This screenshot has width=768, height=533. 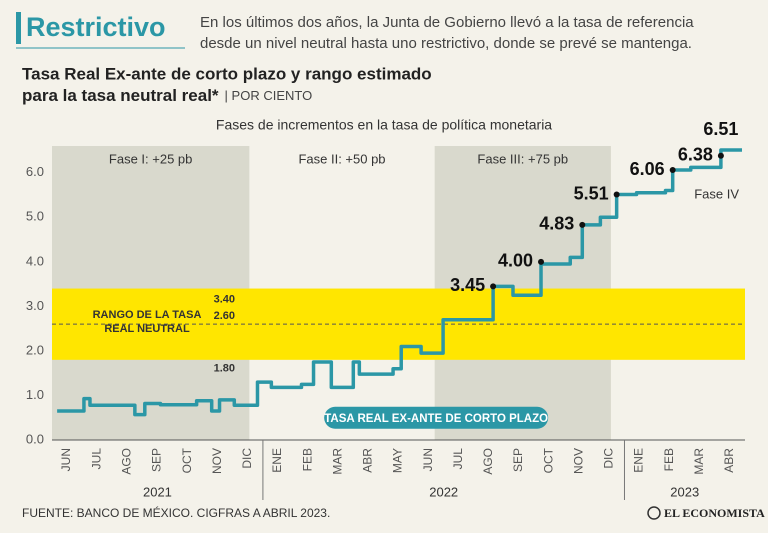 What do you see at coordinates (695, 155) in the screenshot?
I see `annotation-label: 6.38` at bounding box center [695, 155].